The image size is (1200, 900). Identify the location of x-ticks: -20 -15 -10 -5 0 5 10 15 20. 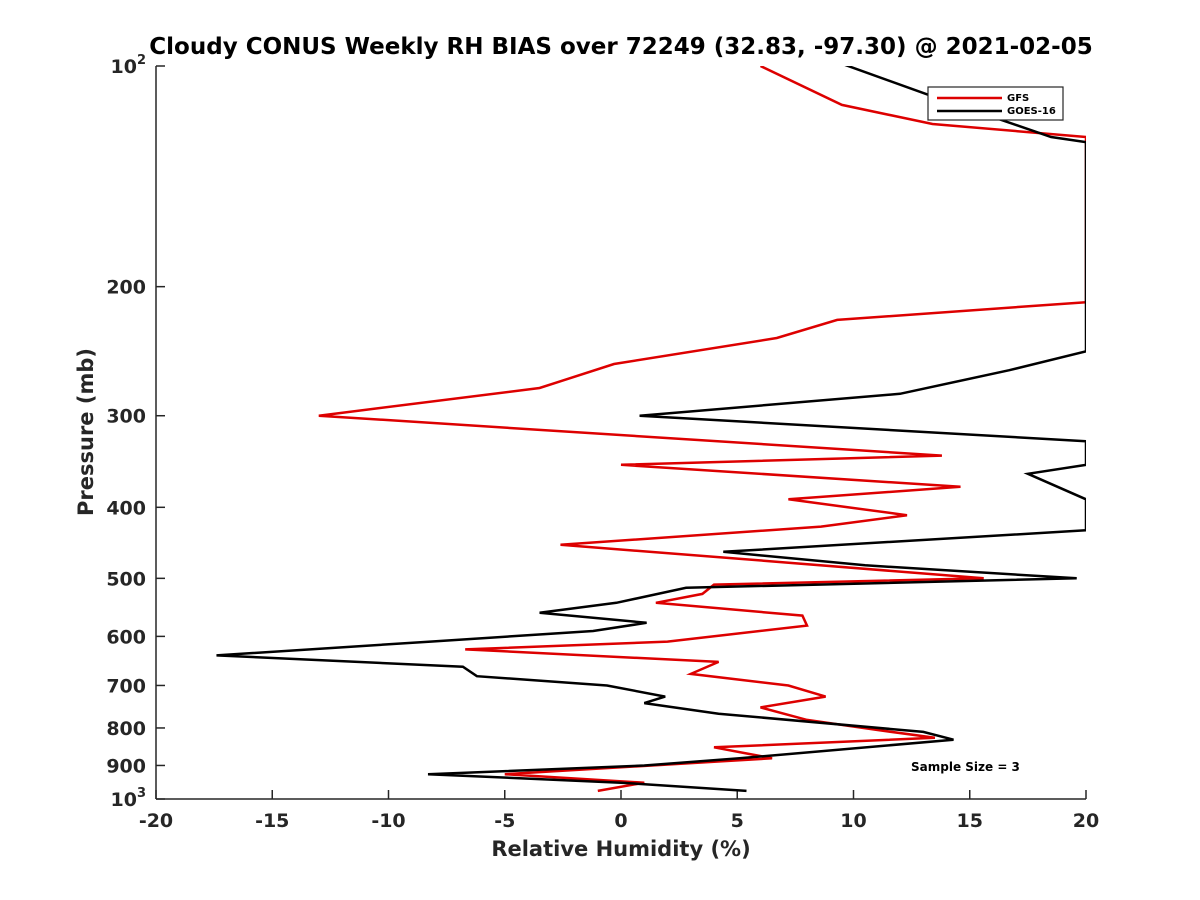
(619, 811).